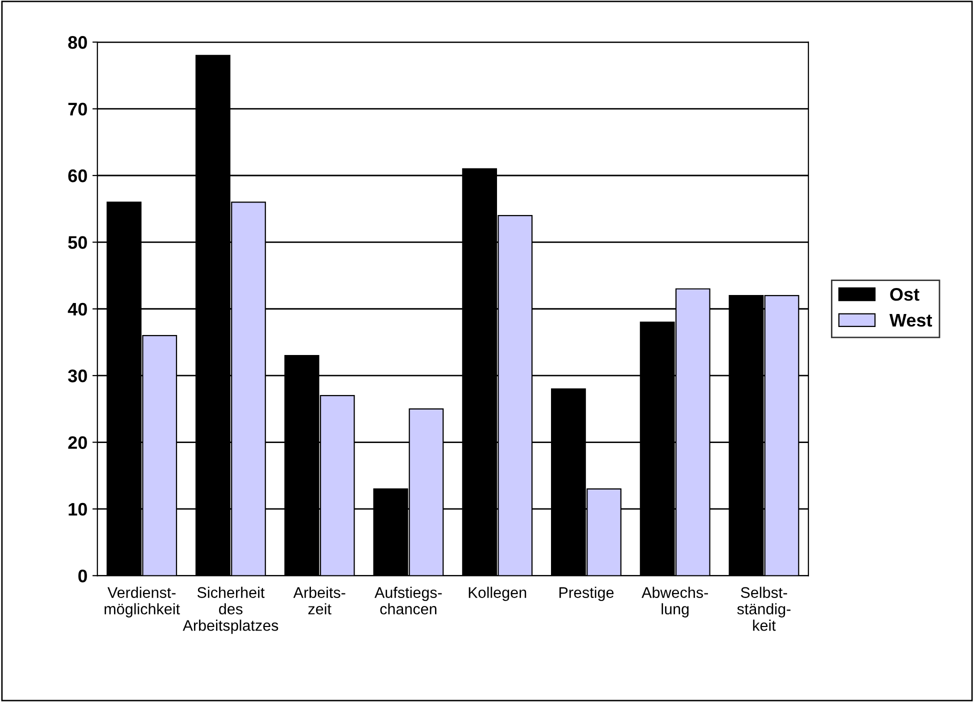 The image size is (974, 702). I want to click on y-tick-label: 70, so click(77, 109).